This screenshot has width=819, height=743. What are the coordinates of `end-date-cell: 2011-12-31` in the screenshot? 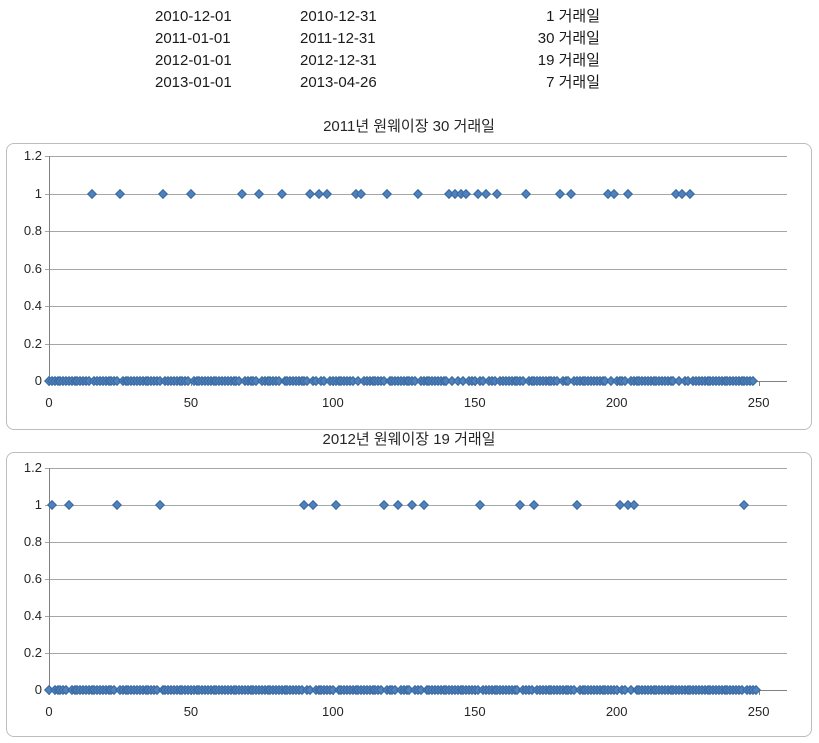 It's located at (338, 38).